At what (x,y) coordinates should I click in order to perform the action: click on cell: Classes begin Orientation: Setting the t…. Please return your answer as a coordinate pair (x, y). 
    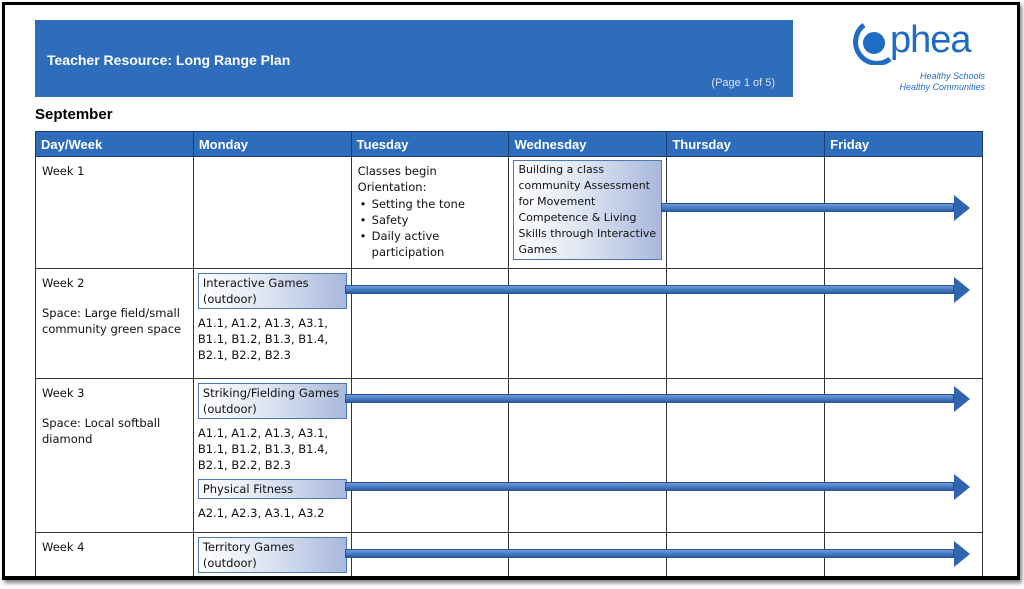
    Looking at the image, I should click on (430, 212).